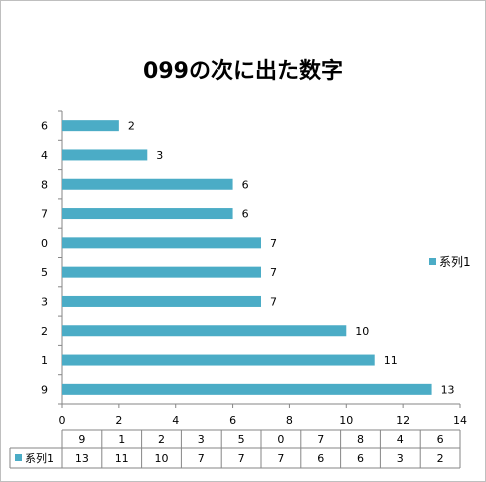 Image resolution: width=486 pixels, height=482 pixels. I want to click on chart-title: 099の次に出た数字, so click(243, 71).